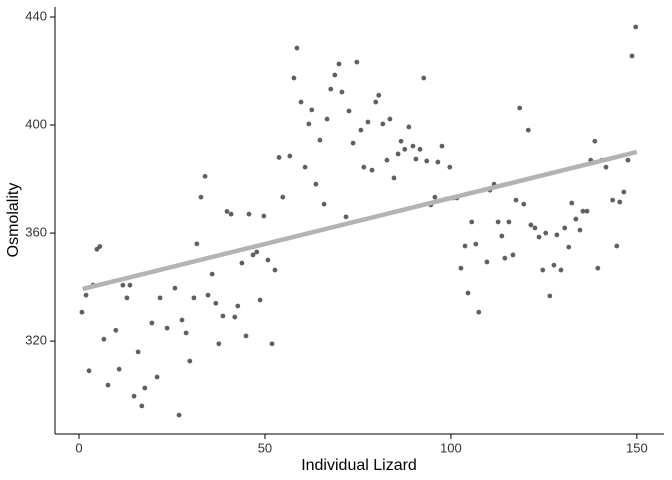  Describe the element at coordinates (451, 447) in the screenshot. I see `x-tick-label: 100` at that location.